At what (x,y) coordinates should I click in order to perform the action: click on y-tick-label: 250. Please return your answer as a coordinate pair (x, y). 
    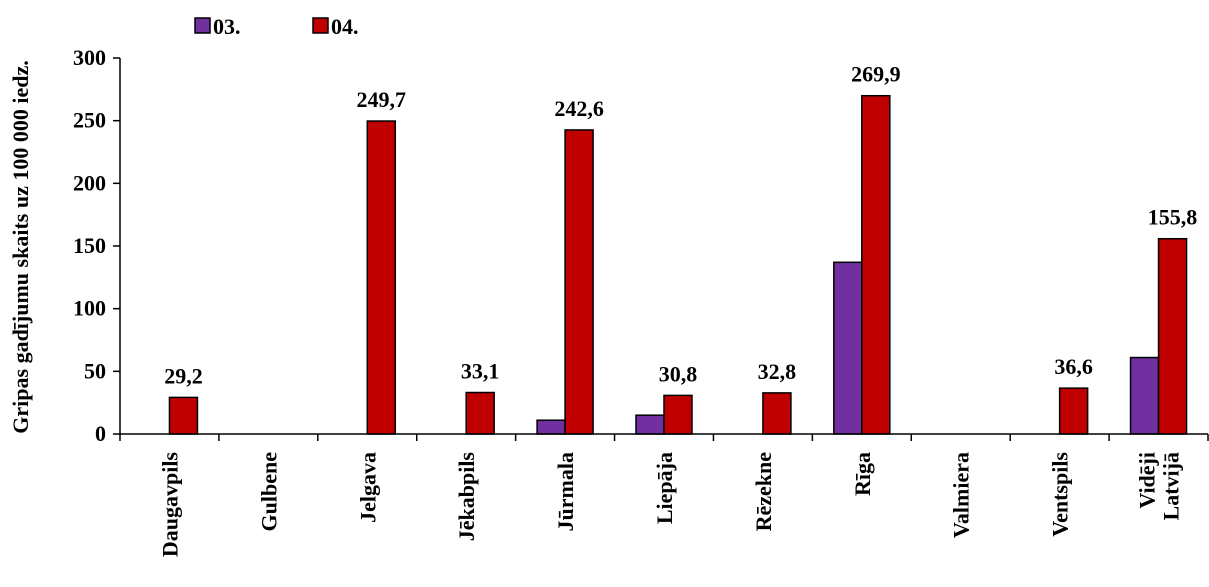
    Looking at the image, I should click on (89, 120).